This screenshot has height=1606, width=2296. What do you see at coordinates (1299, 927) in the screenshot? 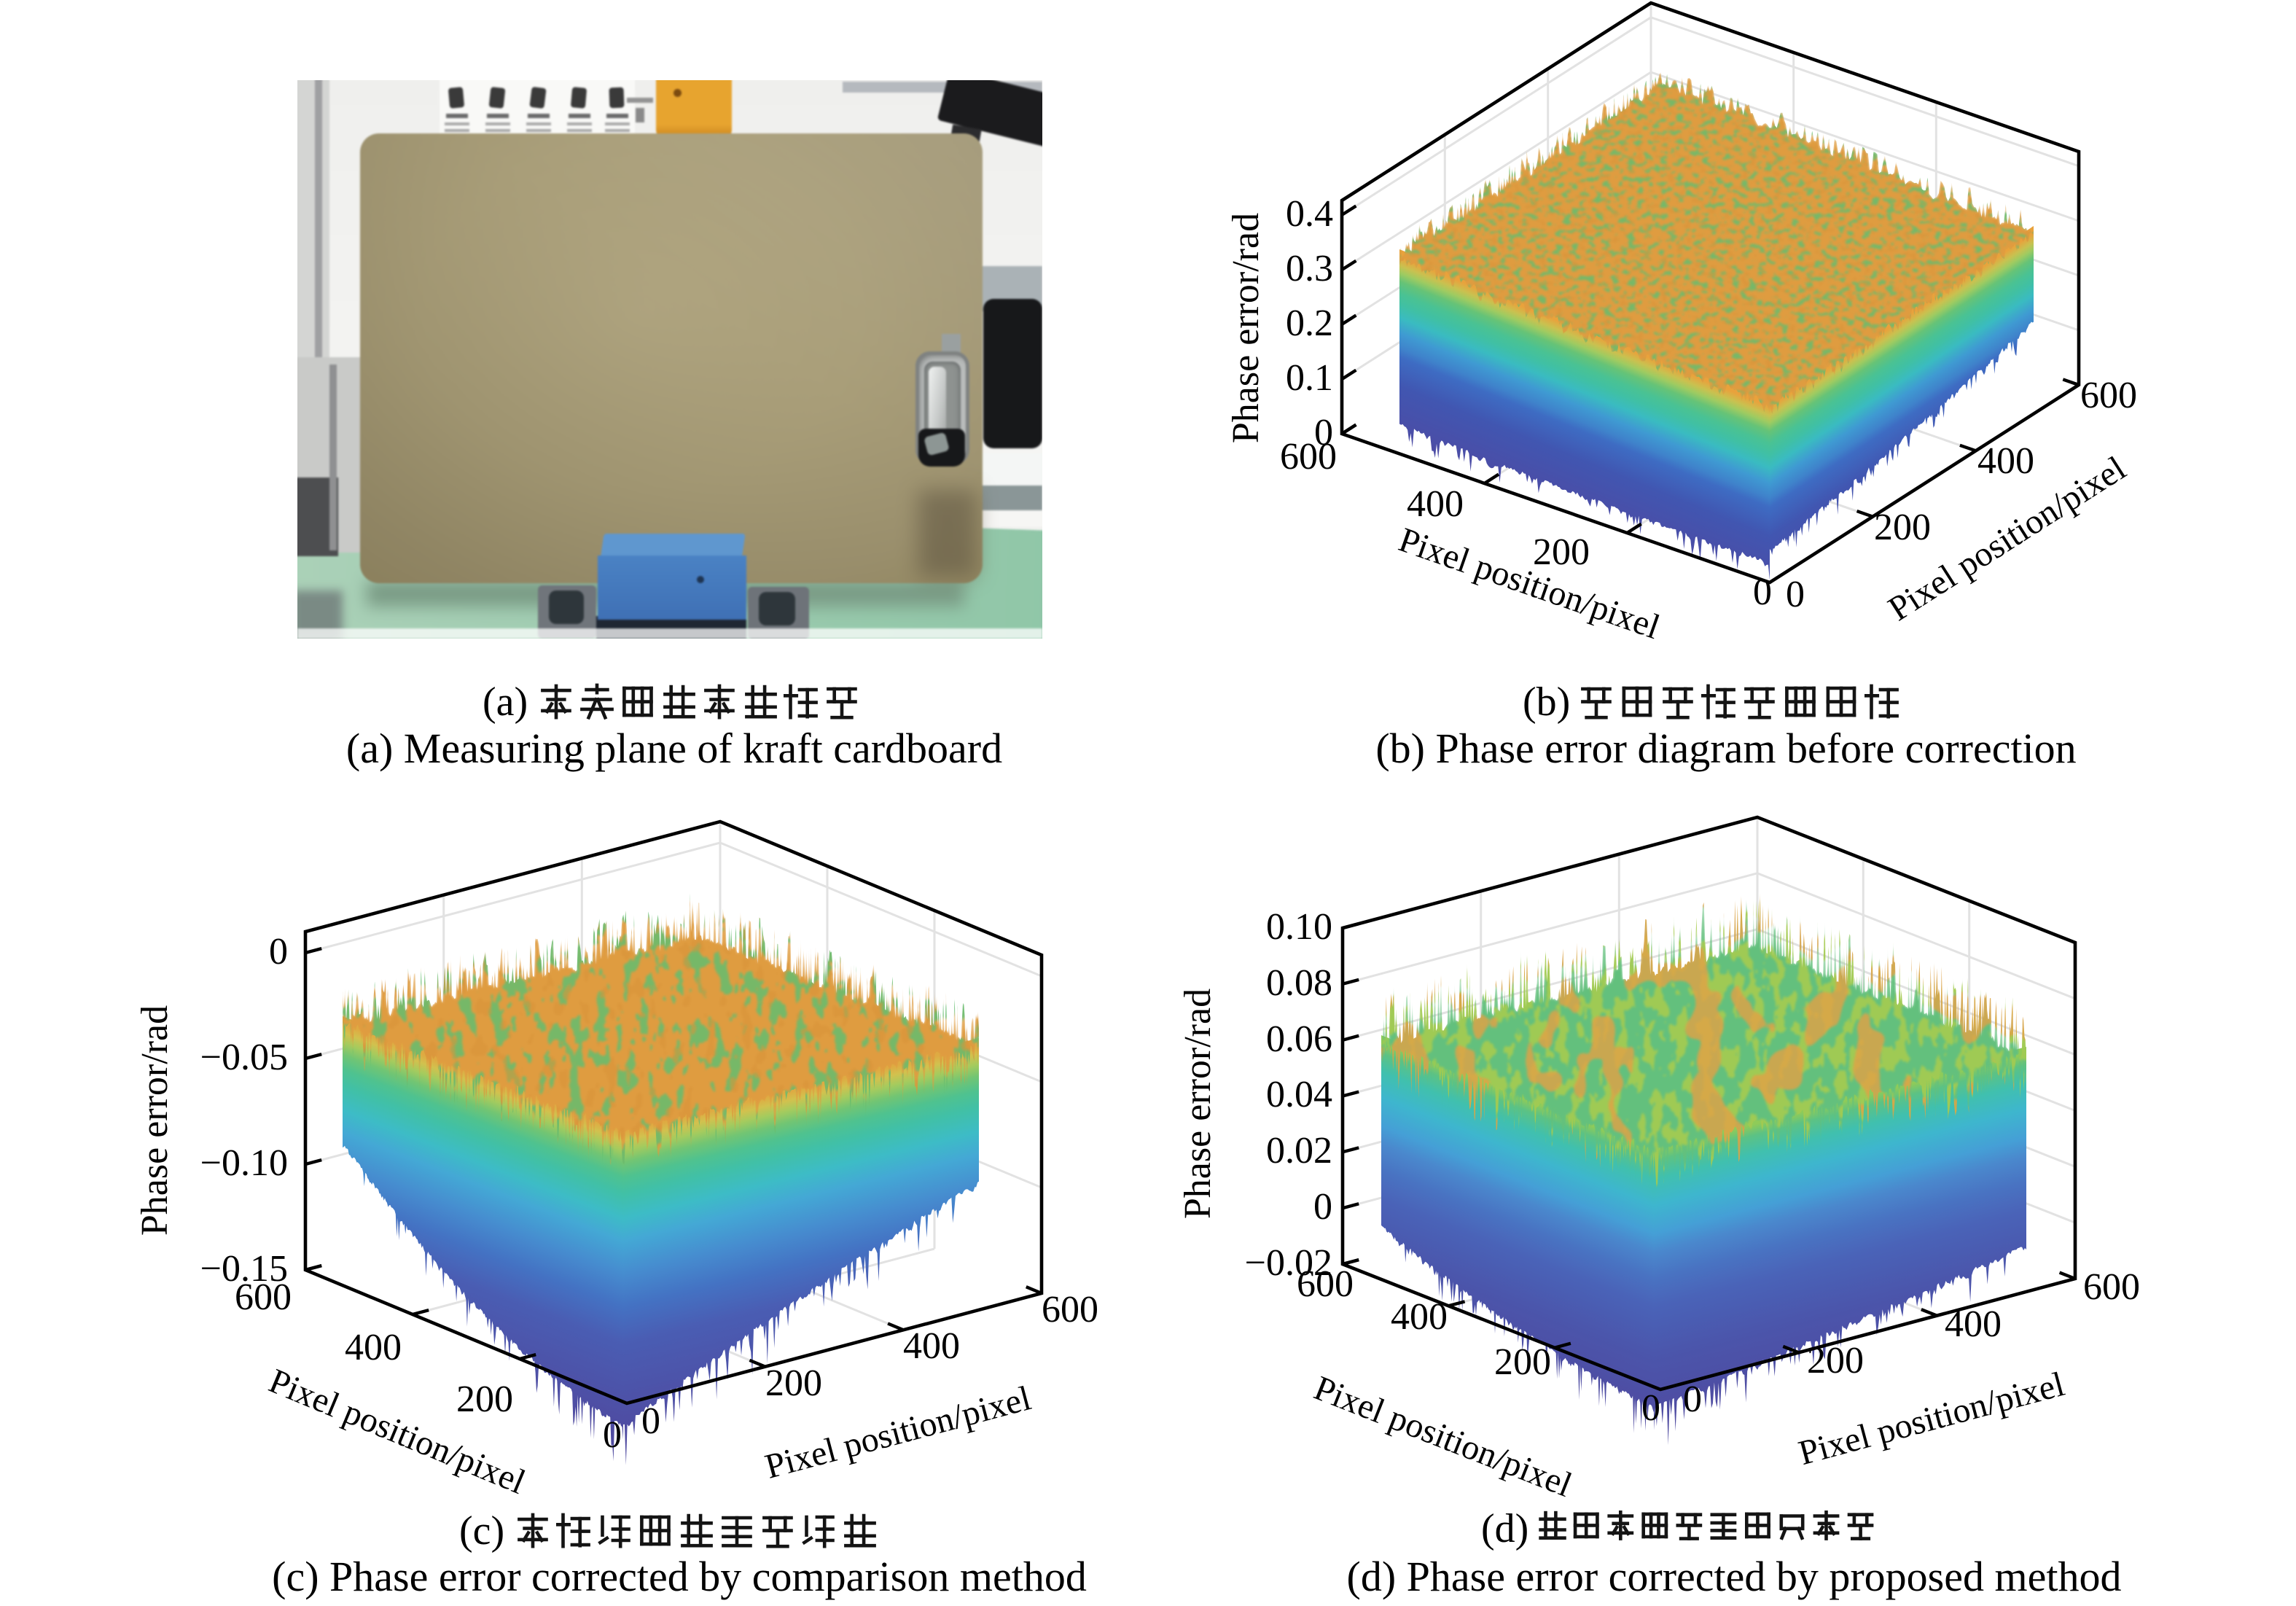
I see `svg-text: 0.10` at bounding box center [1299, 927].